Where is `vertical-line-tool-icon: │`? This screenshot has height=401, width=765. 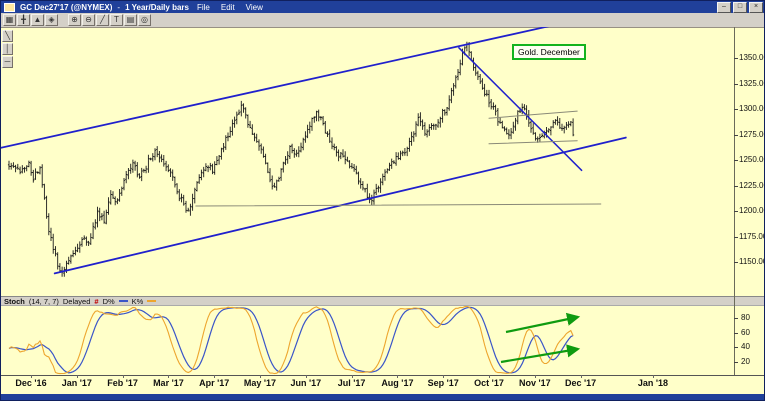
vertical-line-tool-icon: │ is located at coordinates (7, 49).